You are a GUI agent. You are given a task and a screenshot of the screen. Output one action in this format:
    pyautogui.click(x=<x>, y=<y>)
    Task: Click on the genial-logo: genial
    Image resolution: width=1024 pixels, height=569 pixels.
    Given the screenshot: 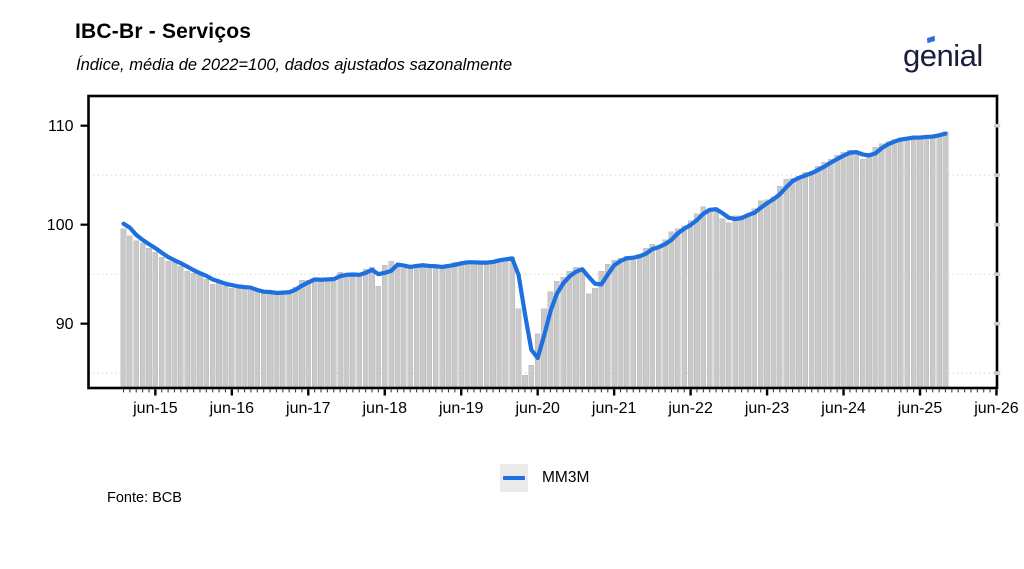 What is the action you would take?
    pyautogui.click(x=943, y=54)
    